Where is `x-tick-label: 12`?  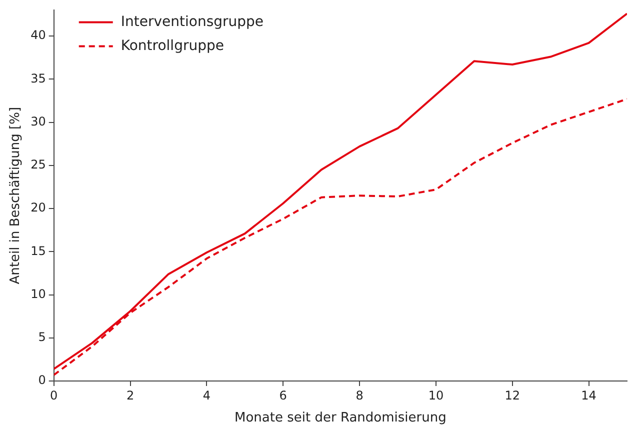
x-tick-label: 12 is located at coordinates (512, 395).